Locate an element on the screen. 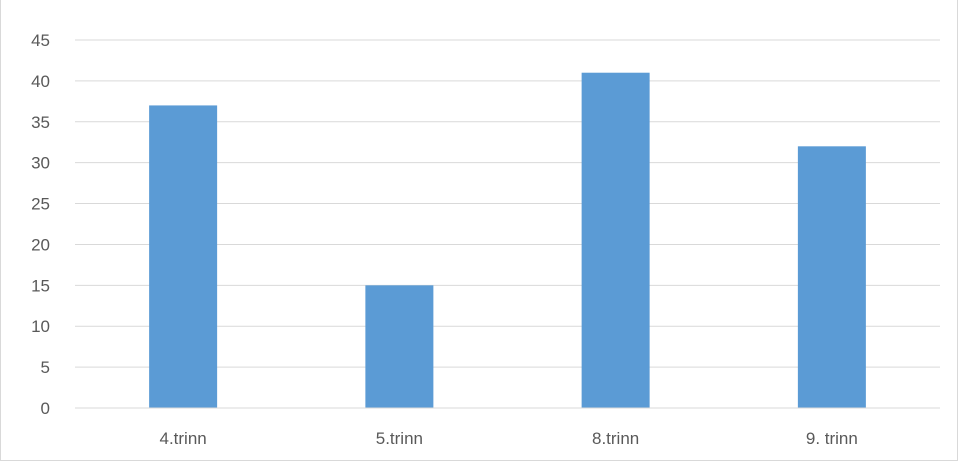 This screenshot has height=461, width=958. x-axis-tick-labels: 4.trinn 5.trinn 8.trinn 9. trinn is located at coordinates (509, 438).